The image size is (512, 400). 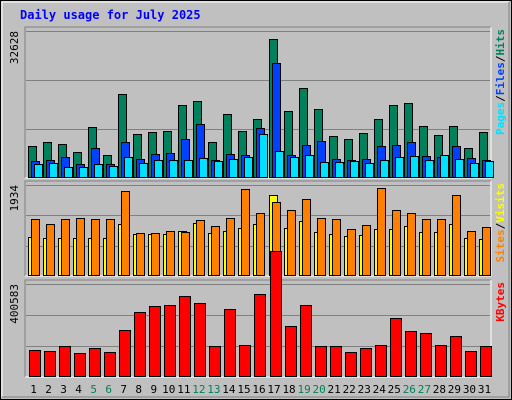 I want to click on legend-pages: Pages, so click(x=500, y=118).